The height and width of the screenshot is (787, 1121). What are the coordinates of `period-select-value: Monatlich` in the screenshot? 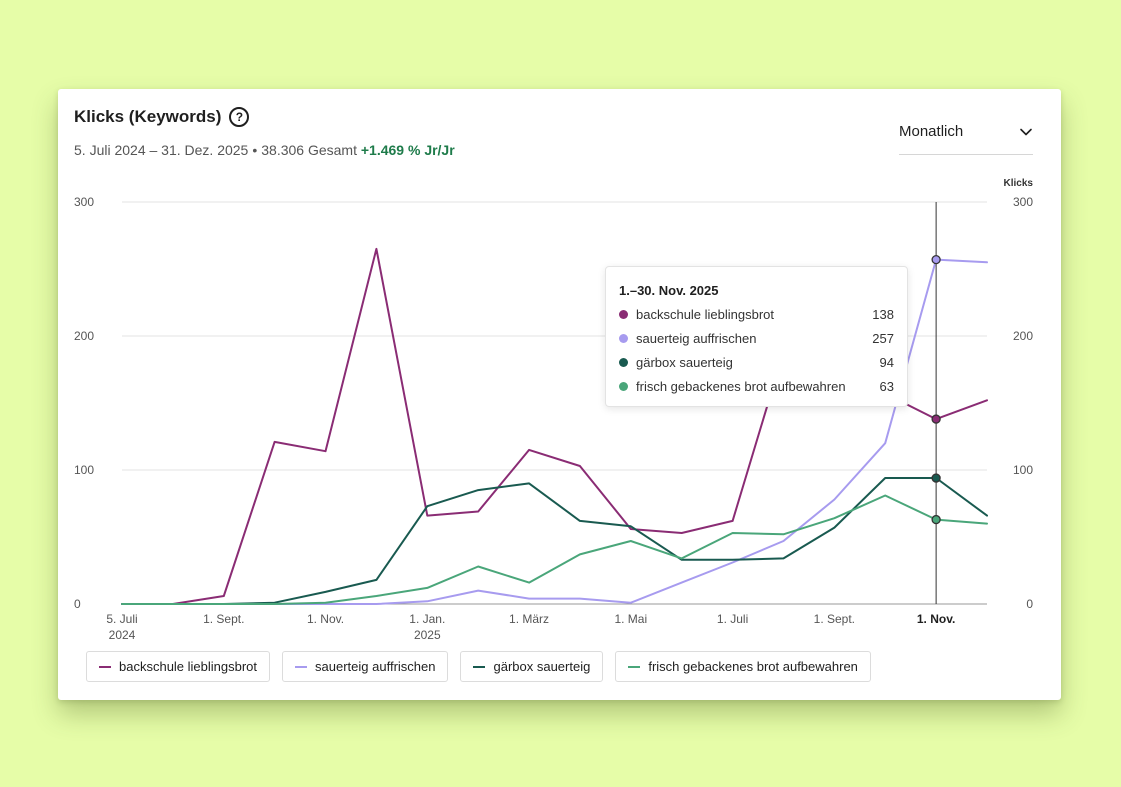 It's located at (931, 131).